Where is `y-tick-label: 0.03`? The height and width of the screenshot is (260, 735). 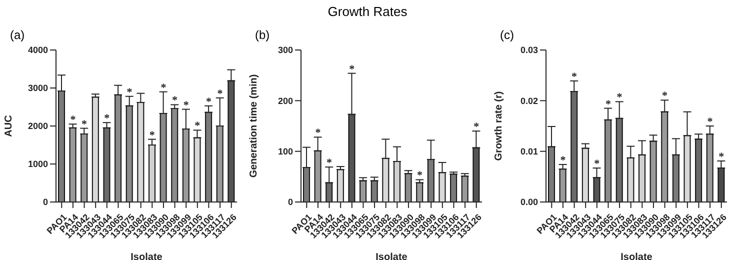 y-tick-label: 0.03 is located at coordinates (529, 50).